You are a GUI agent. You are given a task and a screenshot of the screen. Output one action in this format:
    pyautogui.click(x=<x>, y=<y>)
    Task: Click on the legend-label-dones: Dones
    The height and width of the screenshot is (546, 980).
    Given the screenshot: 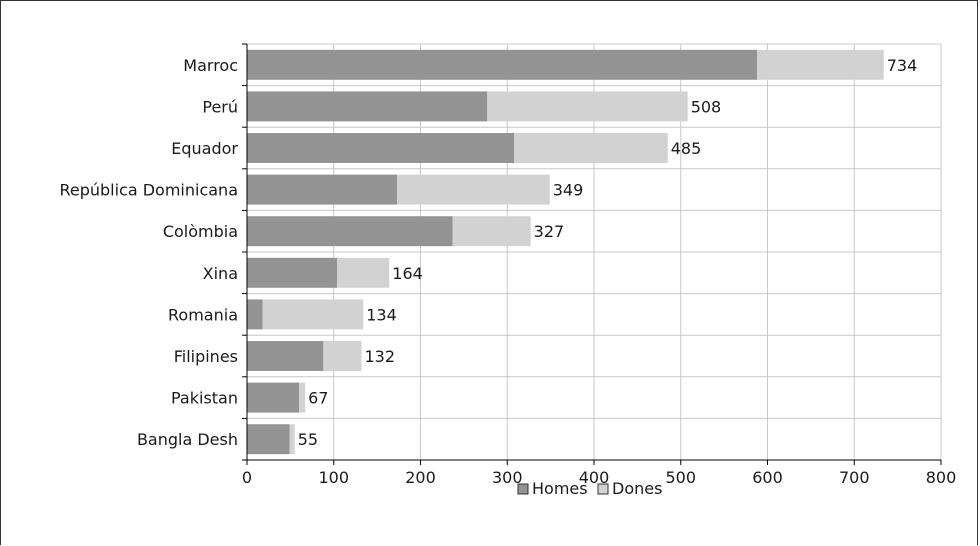 What is the action you would take?
    pyautogui.click(x=637, y=488)
    